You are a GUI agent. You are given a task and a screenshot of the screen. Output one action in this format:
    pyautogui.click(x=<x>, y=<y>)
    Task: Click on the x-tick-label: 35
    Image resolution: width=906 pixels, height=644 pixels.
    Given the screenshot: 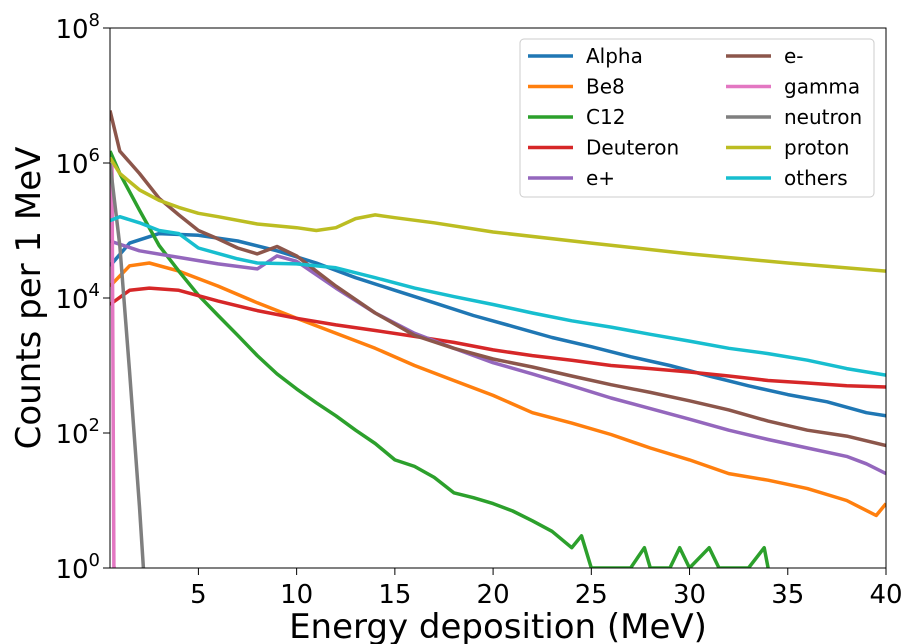 What is the action you would take?
    pyautogui.click(x=787, y=595)
    